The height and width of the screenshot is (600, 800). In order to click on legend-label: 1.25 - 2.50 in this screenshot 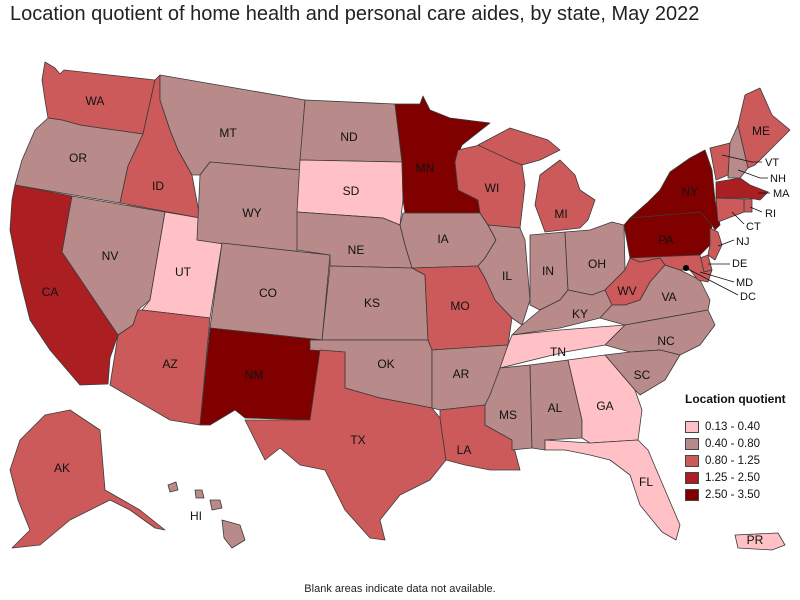, I will do `click(732, 477)`.